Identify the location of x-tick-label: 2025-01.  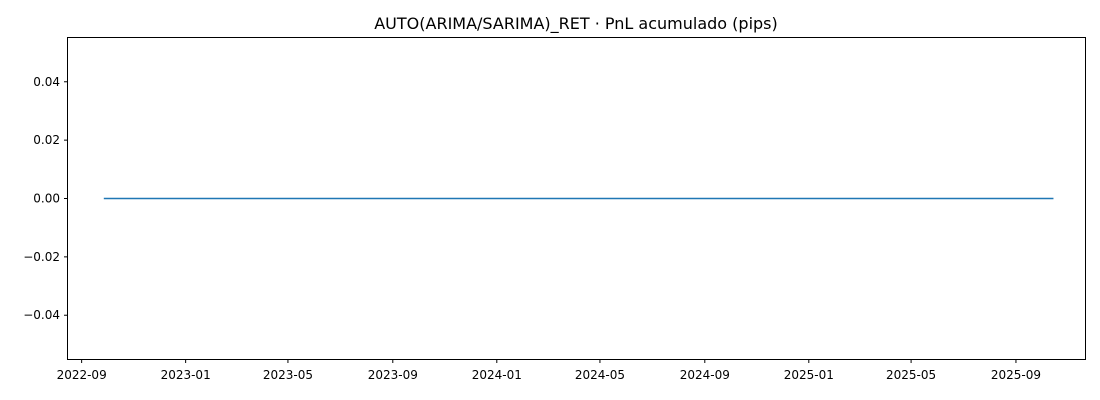
(809, 375).